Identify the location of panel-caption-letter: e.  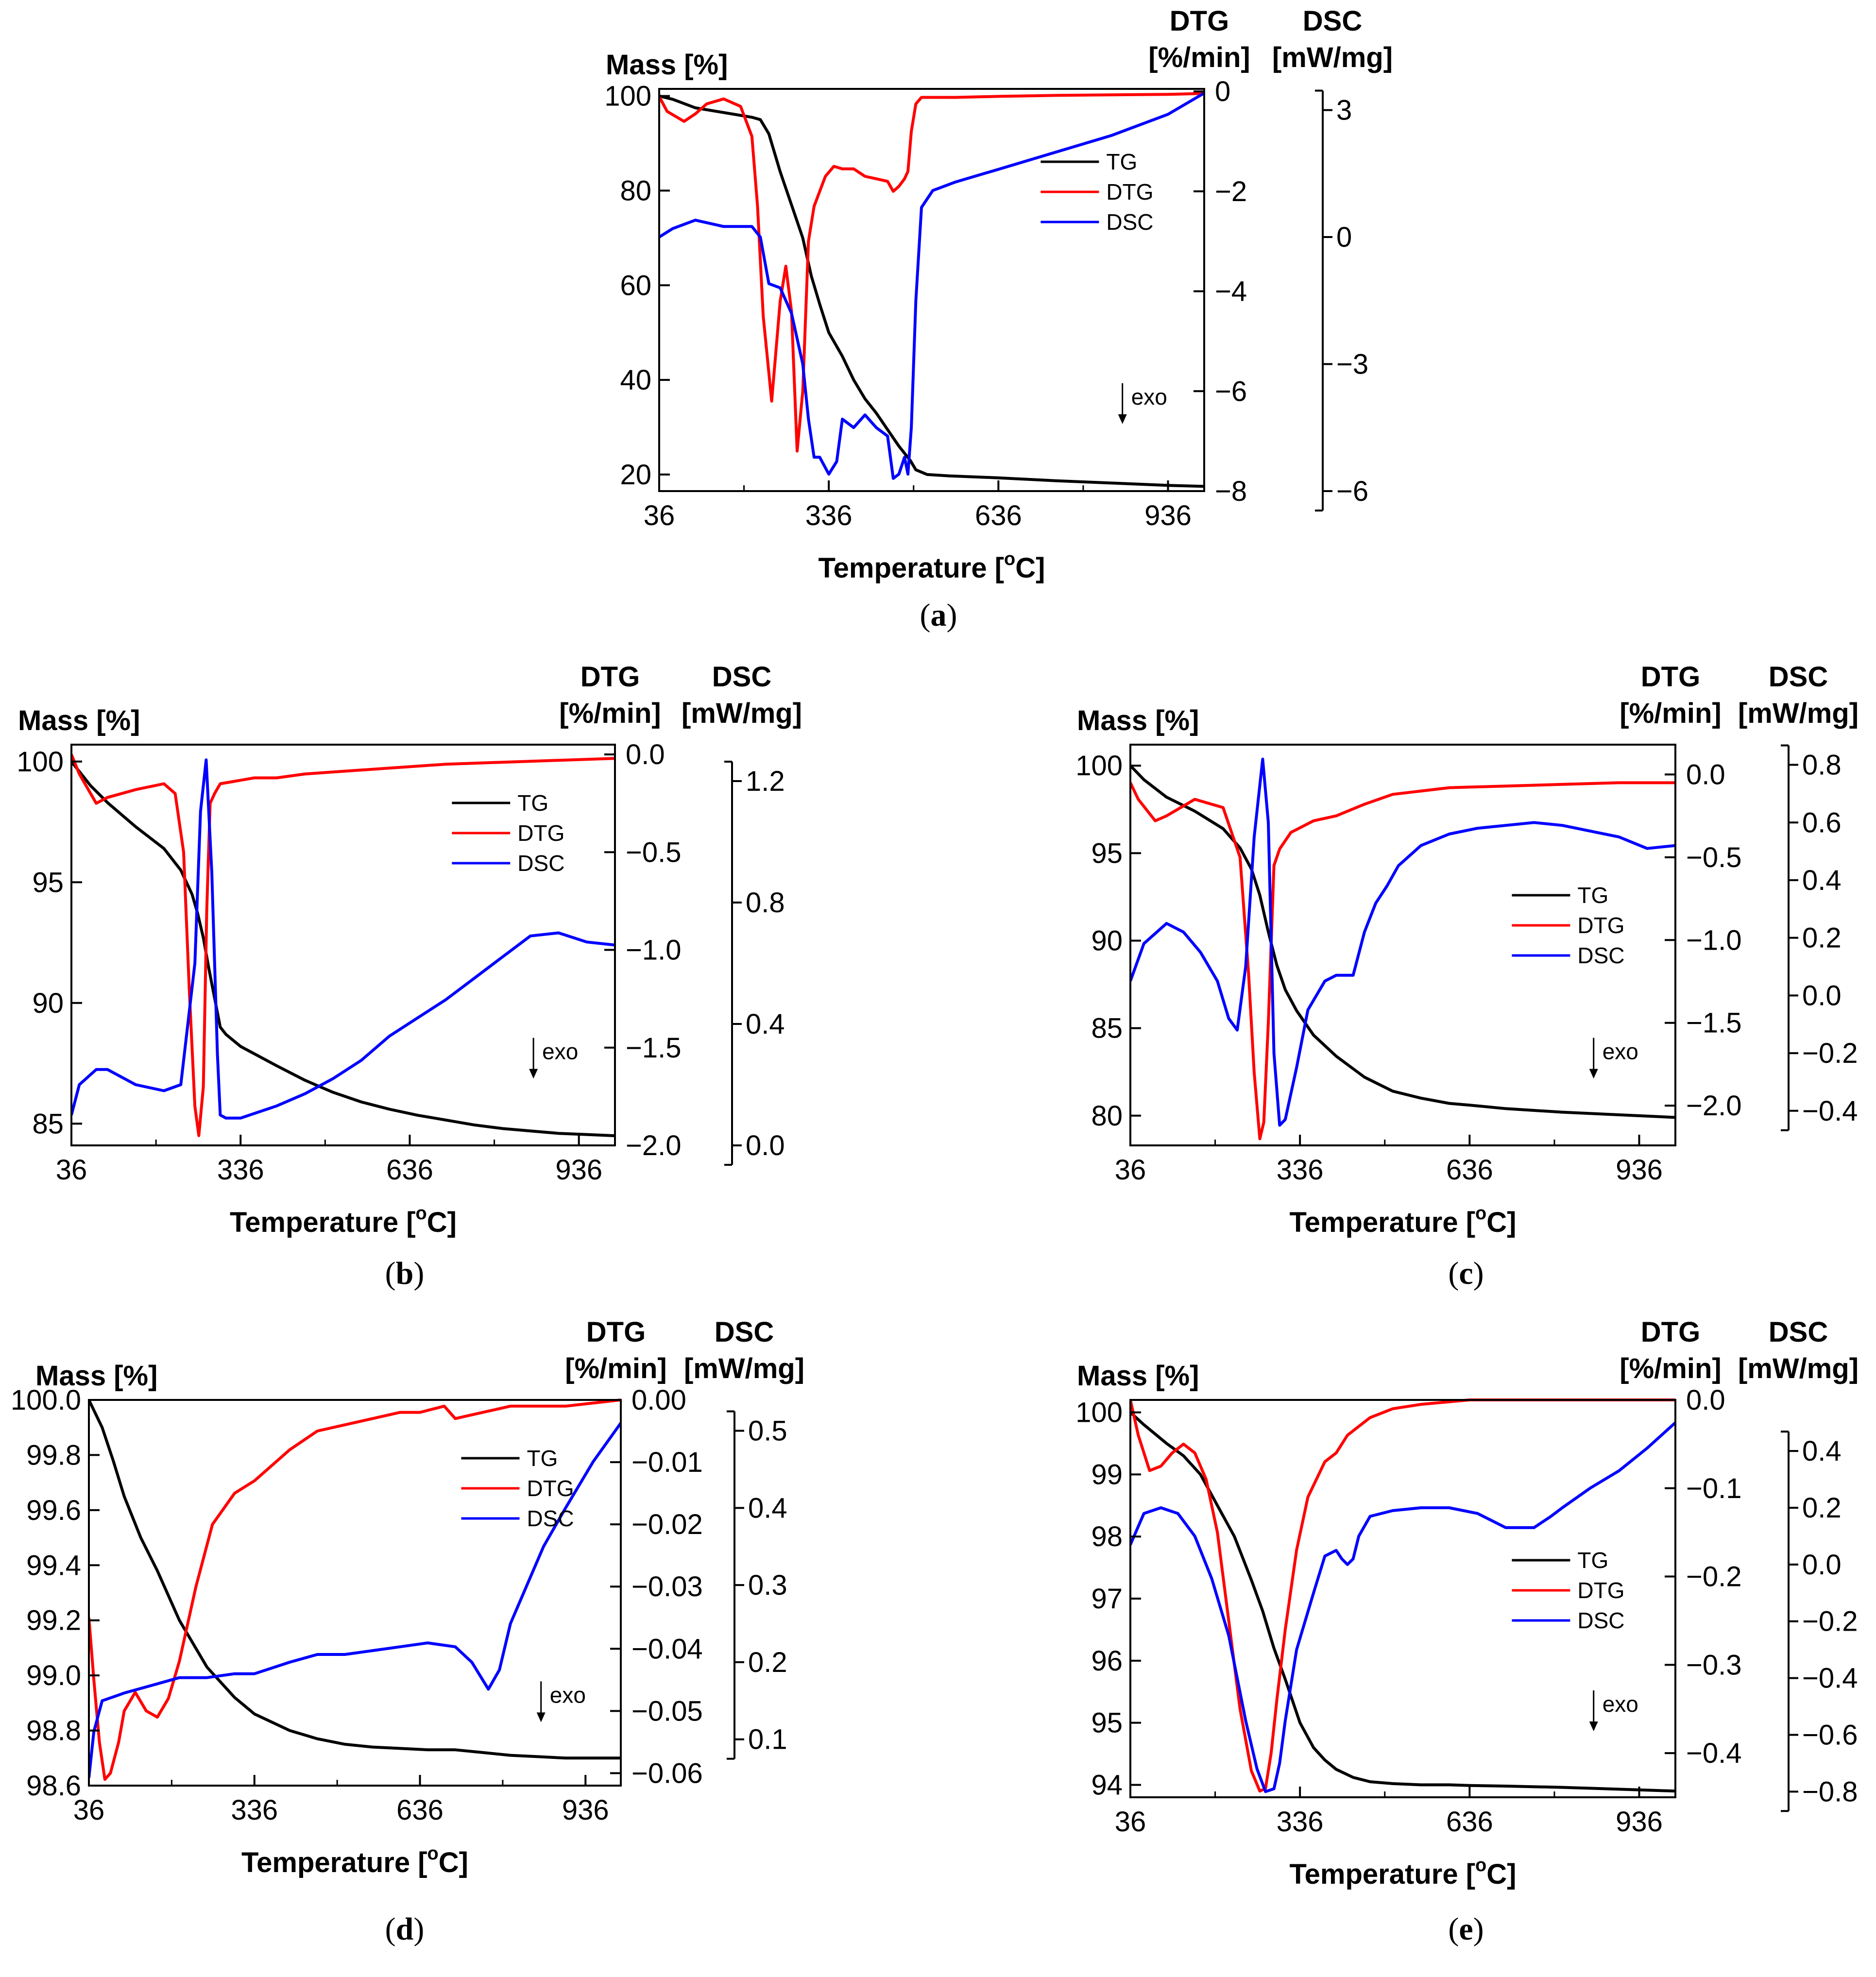
(1466, 1929).